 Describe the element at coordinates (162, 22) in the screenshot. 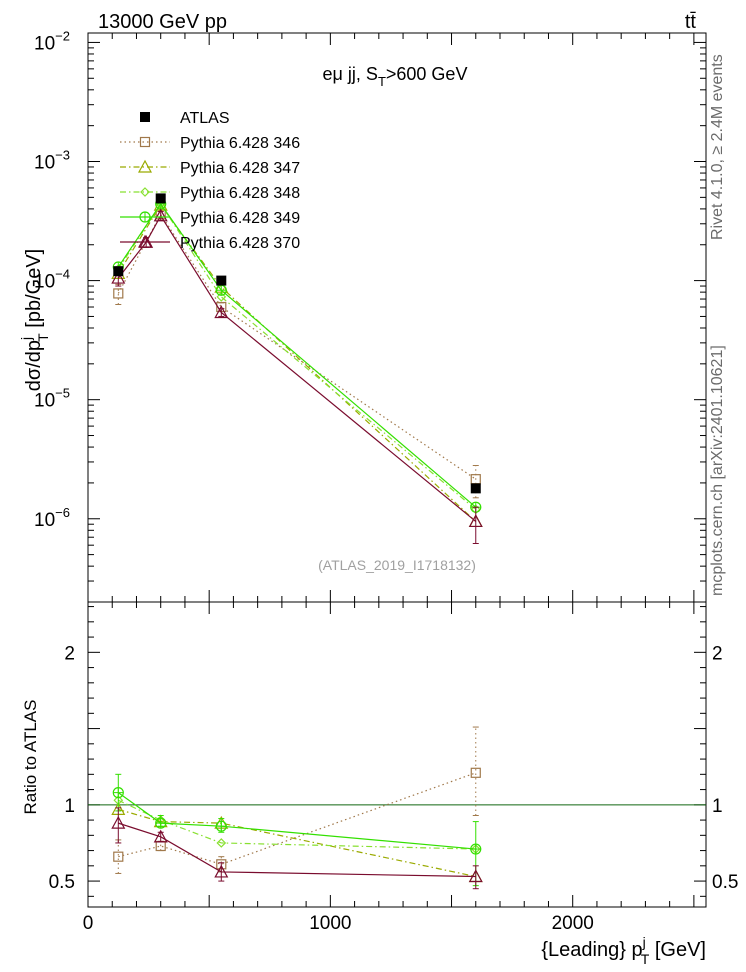

I see `header-left: 13000 GeV pp` at that location.